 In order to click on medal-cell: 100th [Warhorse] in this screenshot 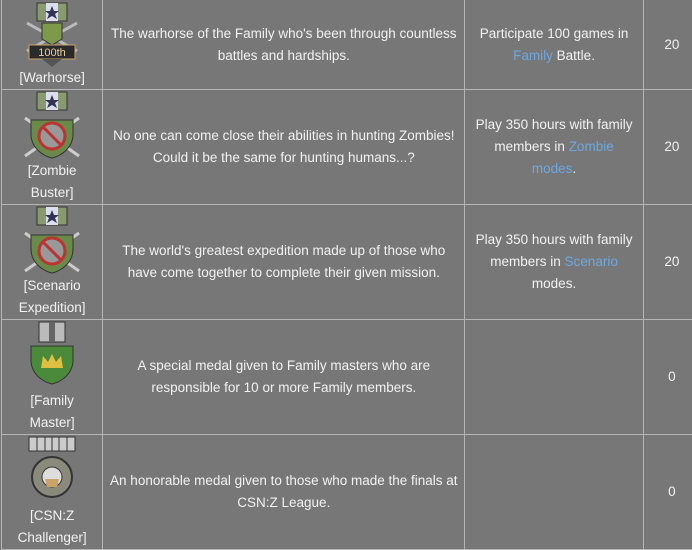, I will do `click(52, 45)`.